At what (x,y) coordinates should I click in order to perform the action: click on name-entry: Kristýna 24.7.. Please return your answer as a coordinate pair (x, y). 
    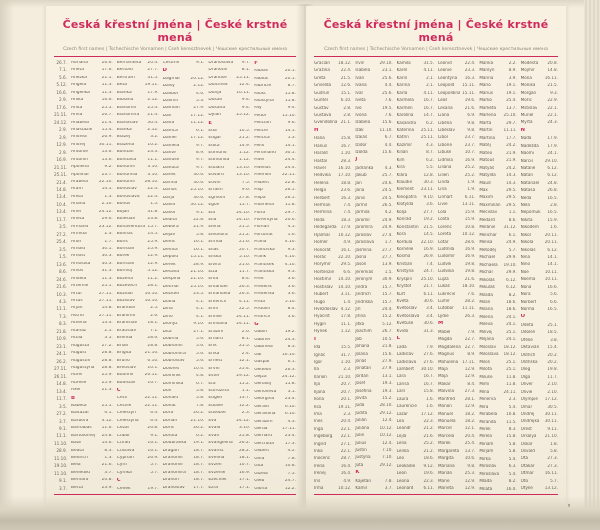
    Looking at the image, I should click on (415, 271).